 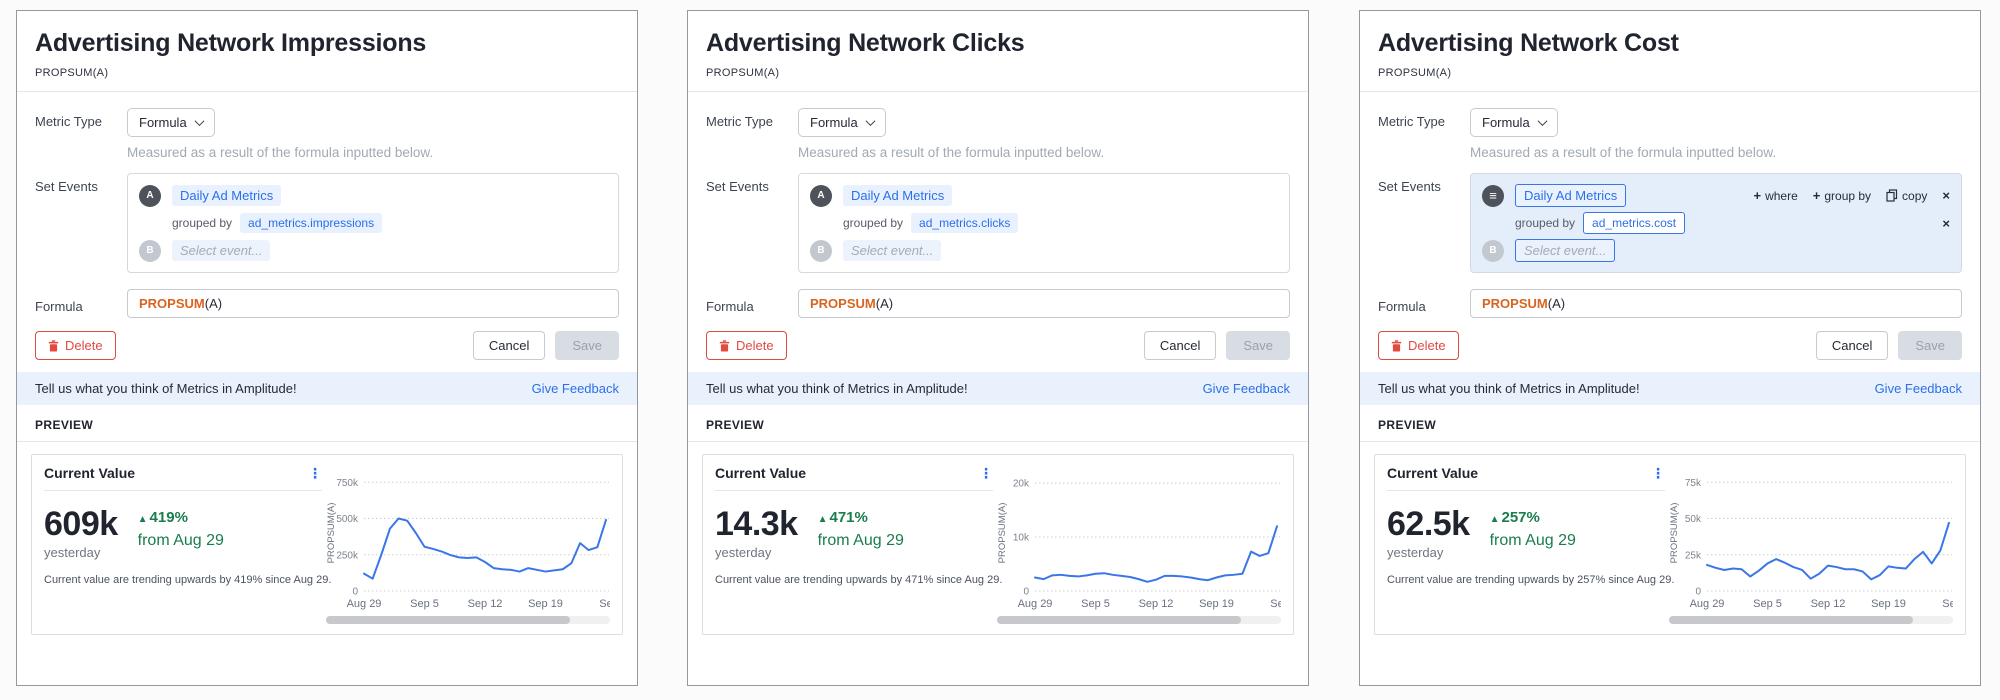 What do you see at coordinates (1428, 524) in the screenshot?
I see `current-value: 62.5k` at bounding box center [1428, 524].